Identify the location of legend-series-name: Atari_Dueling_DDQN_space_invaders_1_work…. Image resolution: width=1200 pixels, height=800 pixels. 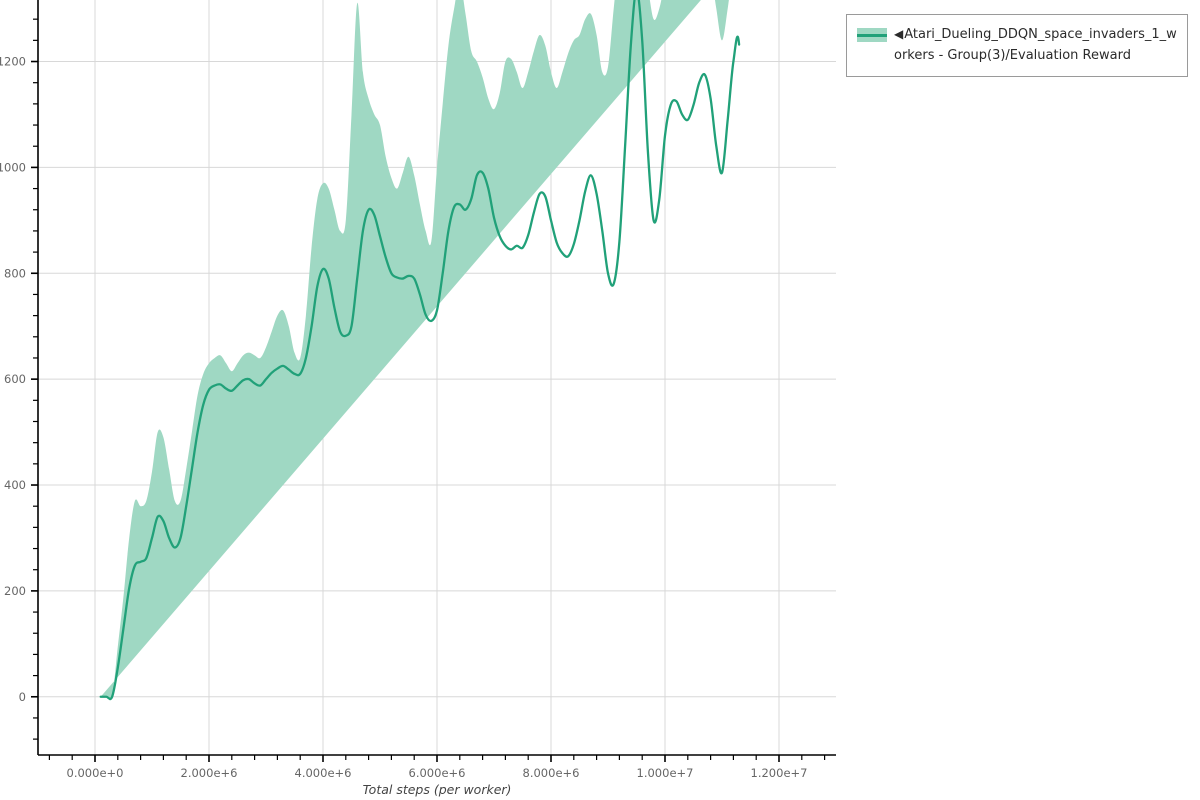
(1035, 45).